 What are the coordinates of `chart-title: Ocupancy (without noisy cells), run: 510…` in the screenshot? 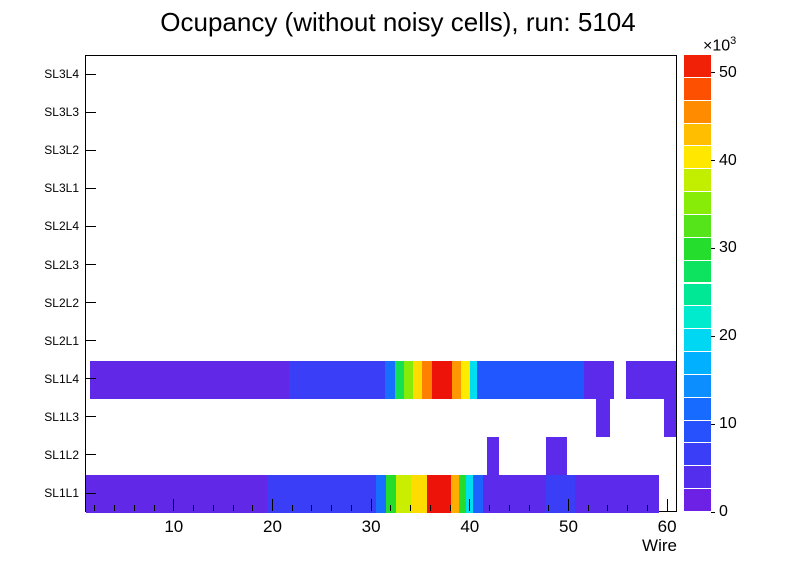 It's located at (398, 22).